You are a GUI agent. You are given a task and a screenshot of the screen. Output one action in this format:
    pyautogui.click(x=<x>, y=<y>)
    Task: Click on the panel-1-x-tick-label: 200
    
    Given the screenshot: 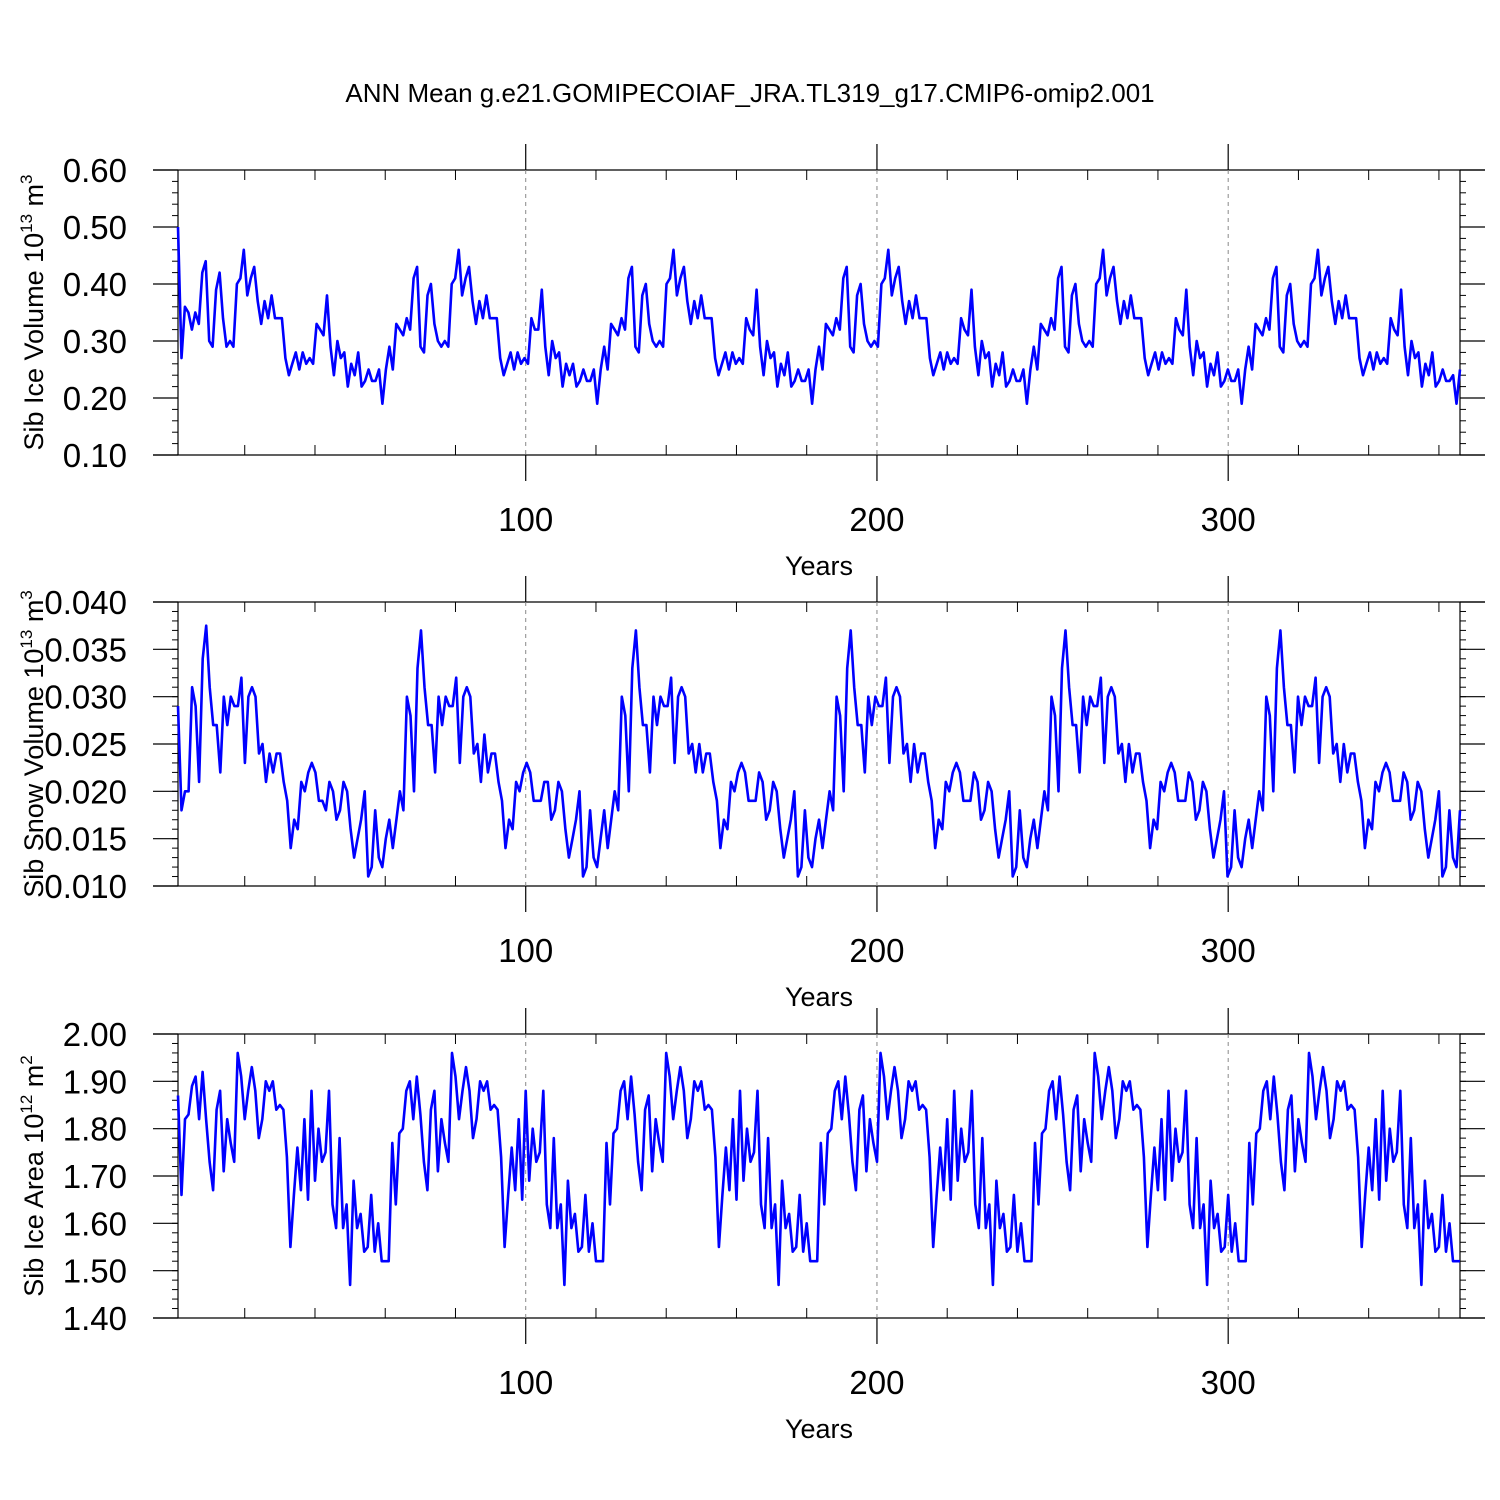 What is the action you would take?
    pyautogui.click(x=876, y=519)
    